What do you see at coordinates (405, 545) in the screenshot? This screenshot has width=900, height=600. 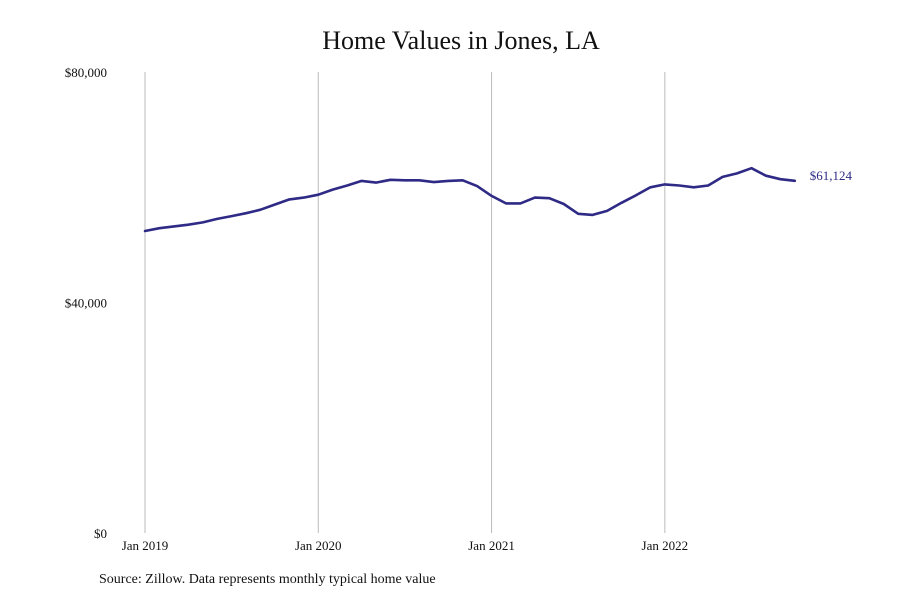 I see `x-axis-tick-labels: Jan 2019 Jan 2020 Jan 2021 Jan 2022` at bounding box center [405, 545].